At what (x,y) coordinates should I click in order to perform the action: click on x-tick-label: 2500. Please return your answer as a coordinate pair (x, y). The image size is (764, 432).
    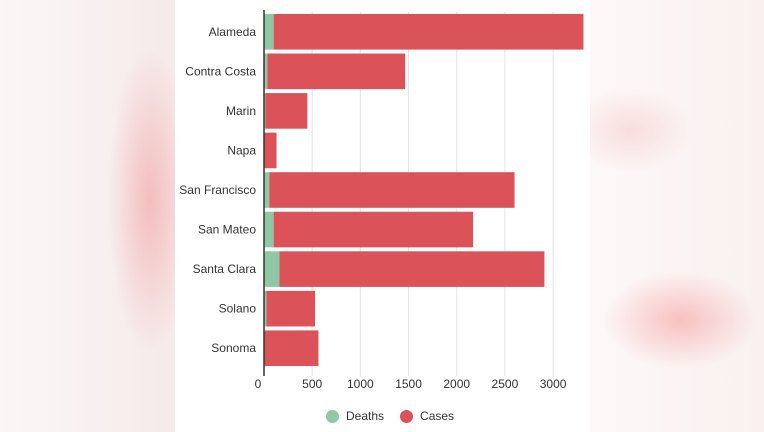
    Looking at the image, I should click on (505, 384).